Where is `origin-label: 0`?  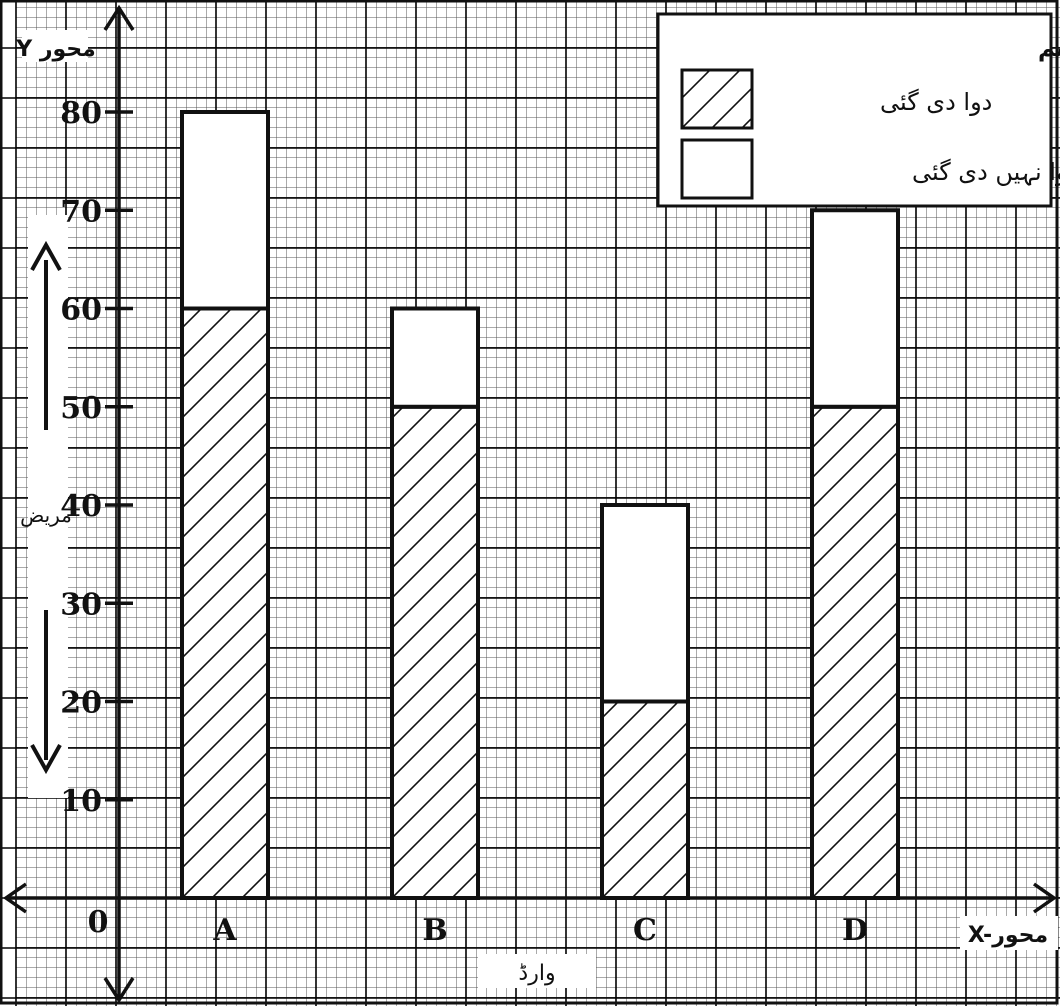 origin-label: 0 is located at coordinates (98, 922).